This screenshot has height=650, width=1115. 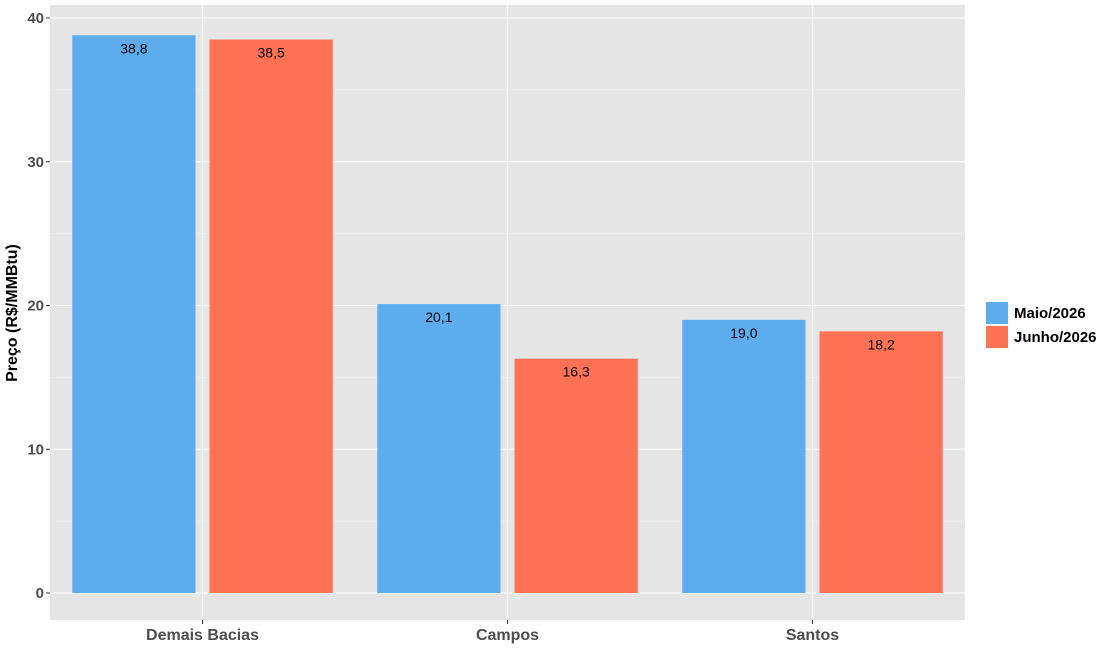 I want to click on x-tick-label: Demais Bacias, so click(x=202, y=635).